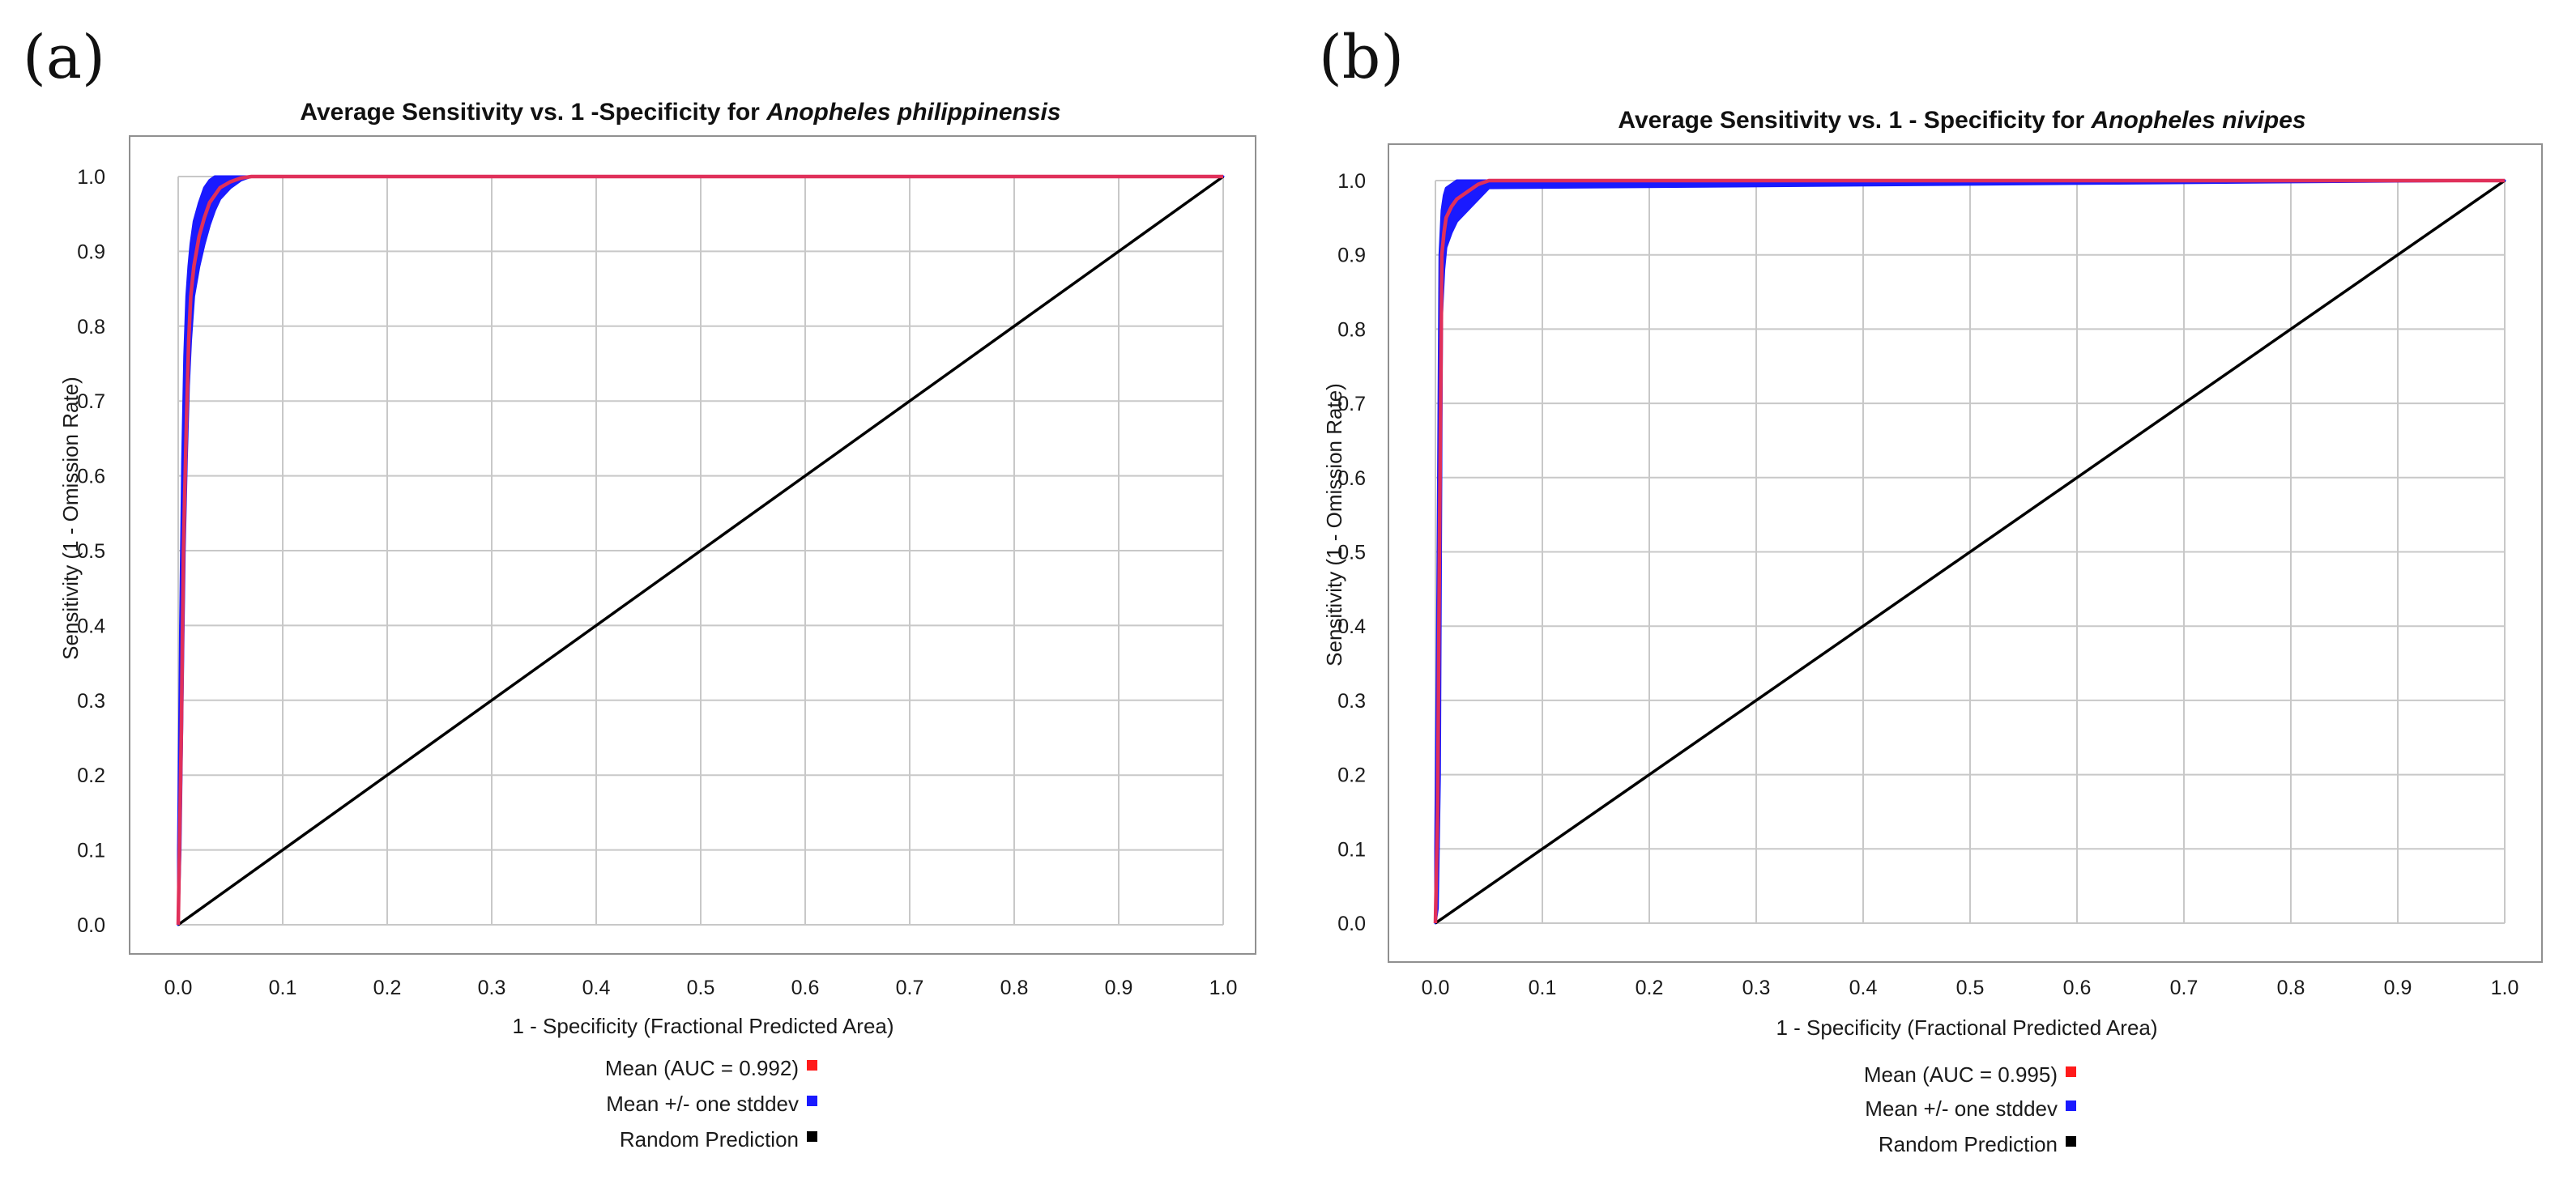  I want to click on y-tick-label-b: 1.0, so click(1351, 181).